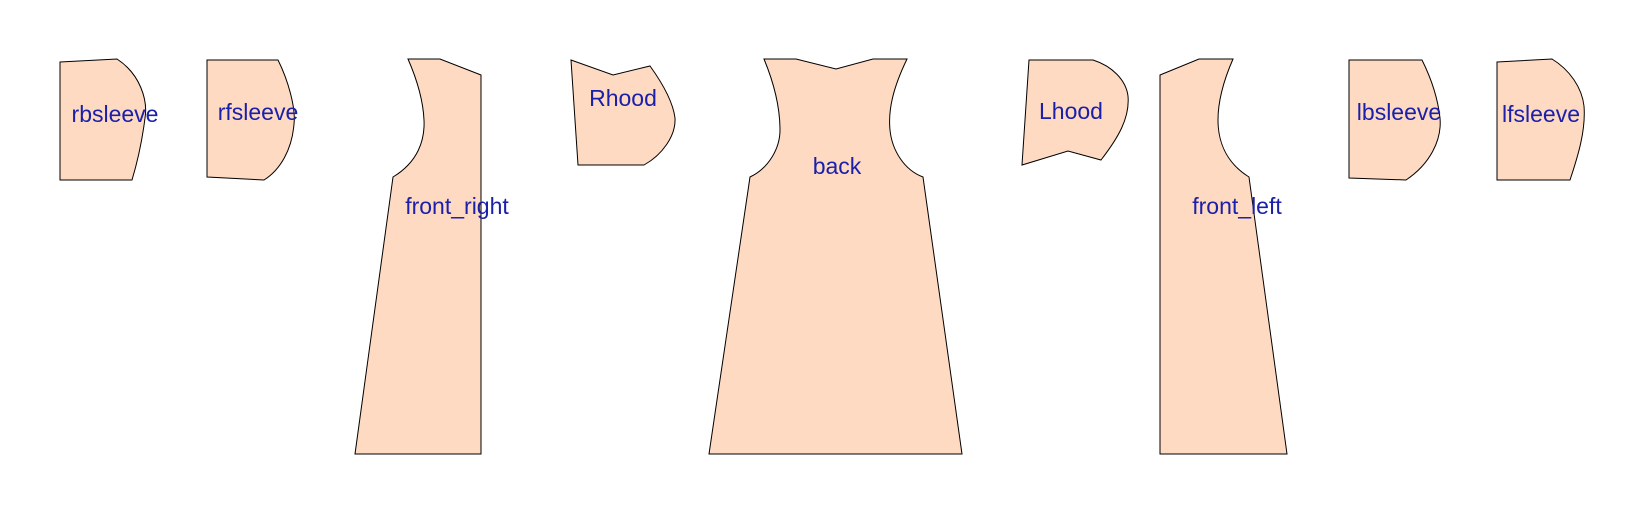 The image size is (1643, 513). Describe the element at coordinates (258, 112) in the screenshot. I see `pattern-piece-label-rfsleeve: rfsleeve` at that location.